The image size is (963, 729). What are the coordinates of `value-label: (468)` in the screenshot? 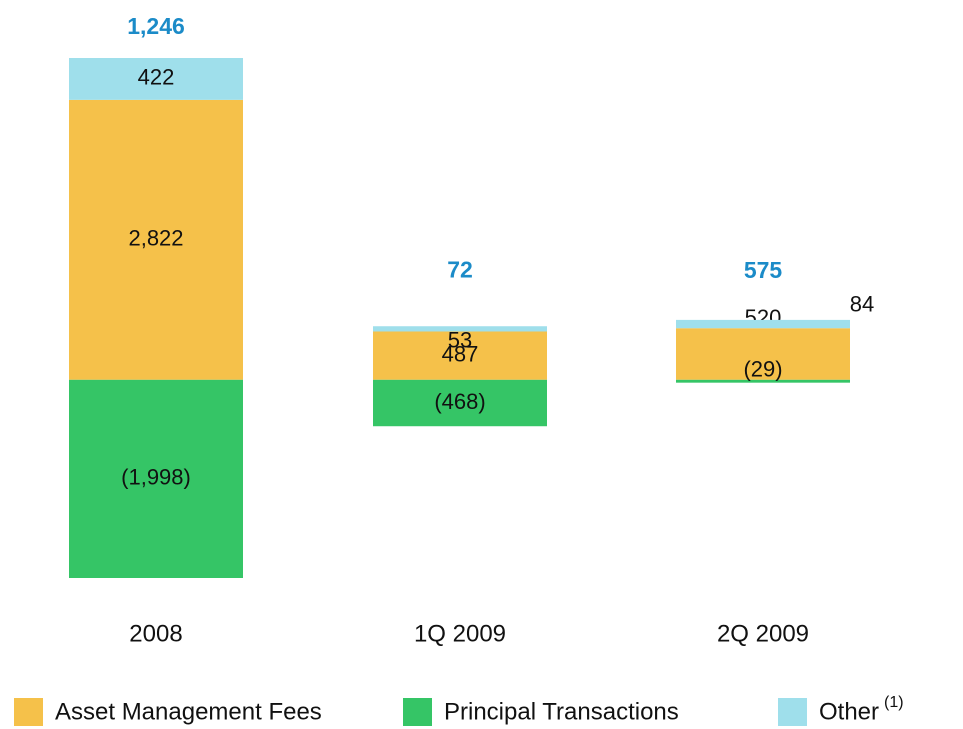 It's located at (459, 401).